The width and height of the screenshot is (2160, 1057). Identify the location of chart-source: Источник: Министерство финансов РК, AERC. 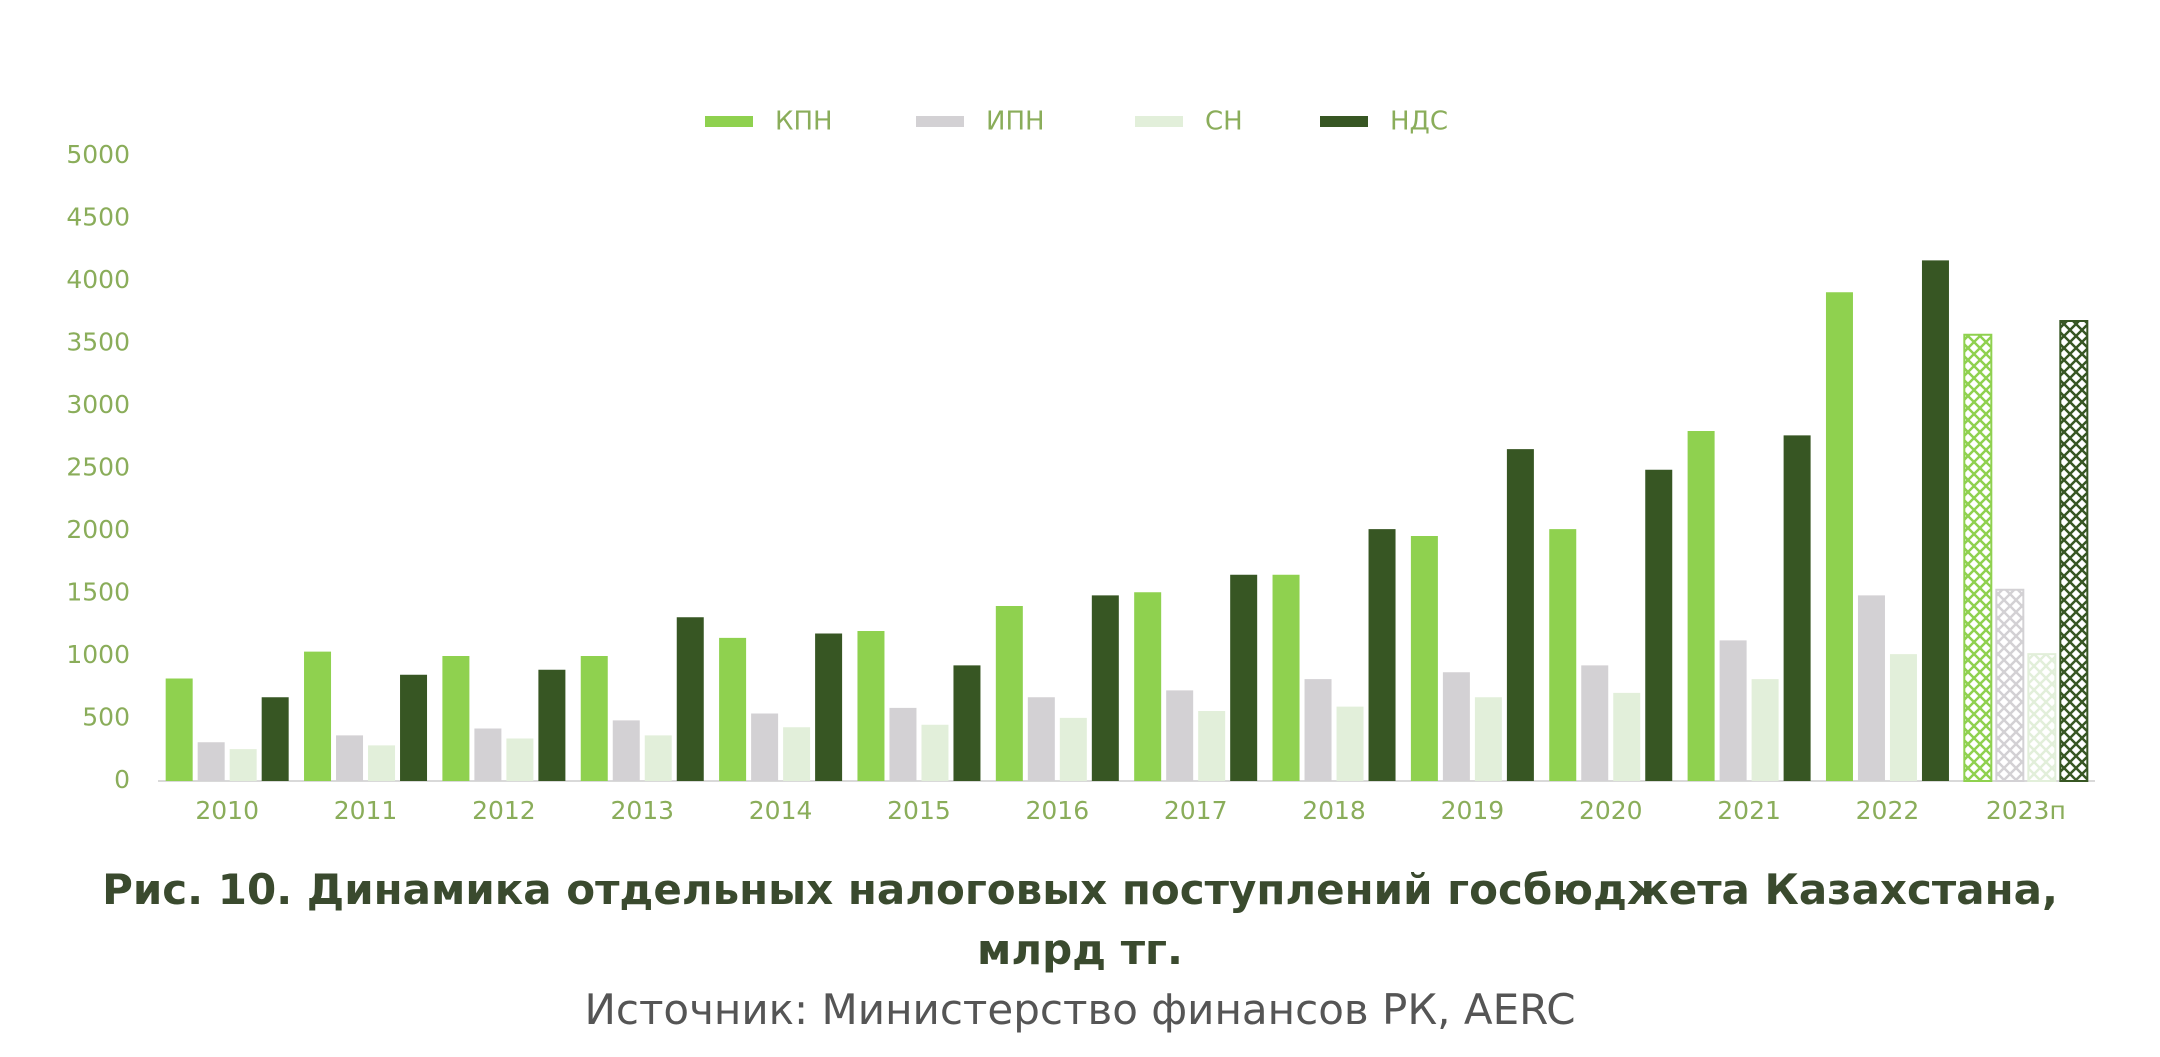
(1080, 1009).